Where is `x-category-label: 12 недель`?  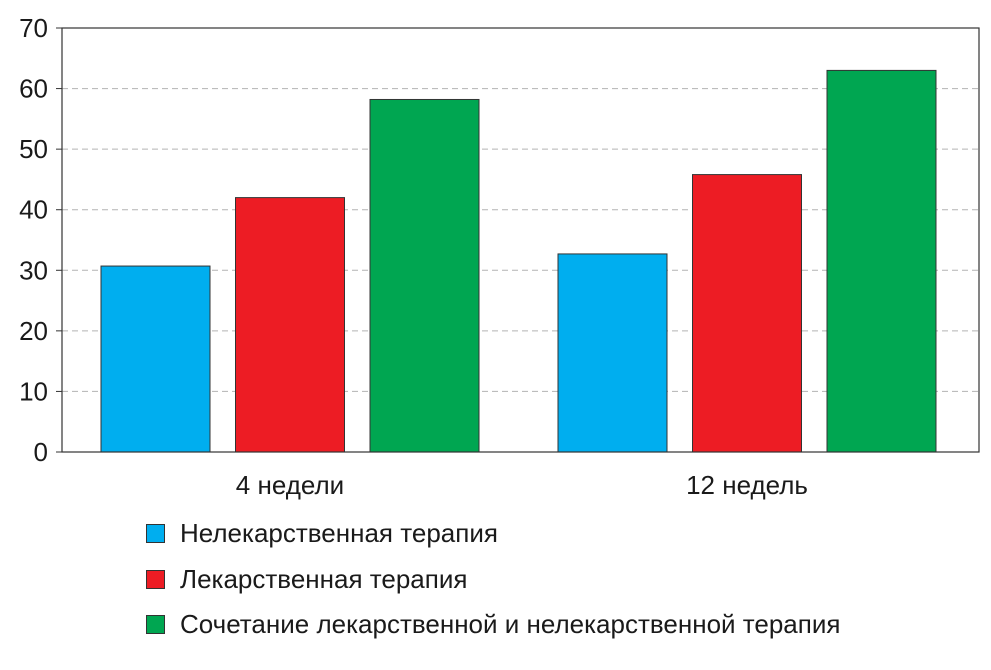
x-category-label: 12 недель is located at coordinates (747, 485).